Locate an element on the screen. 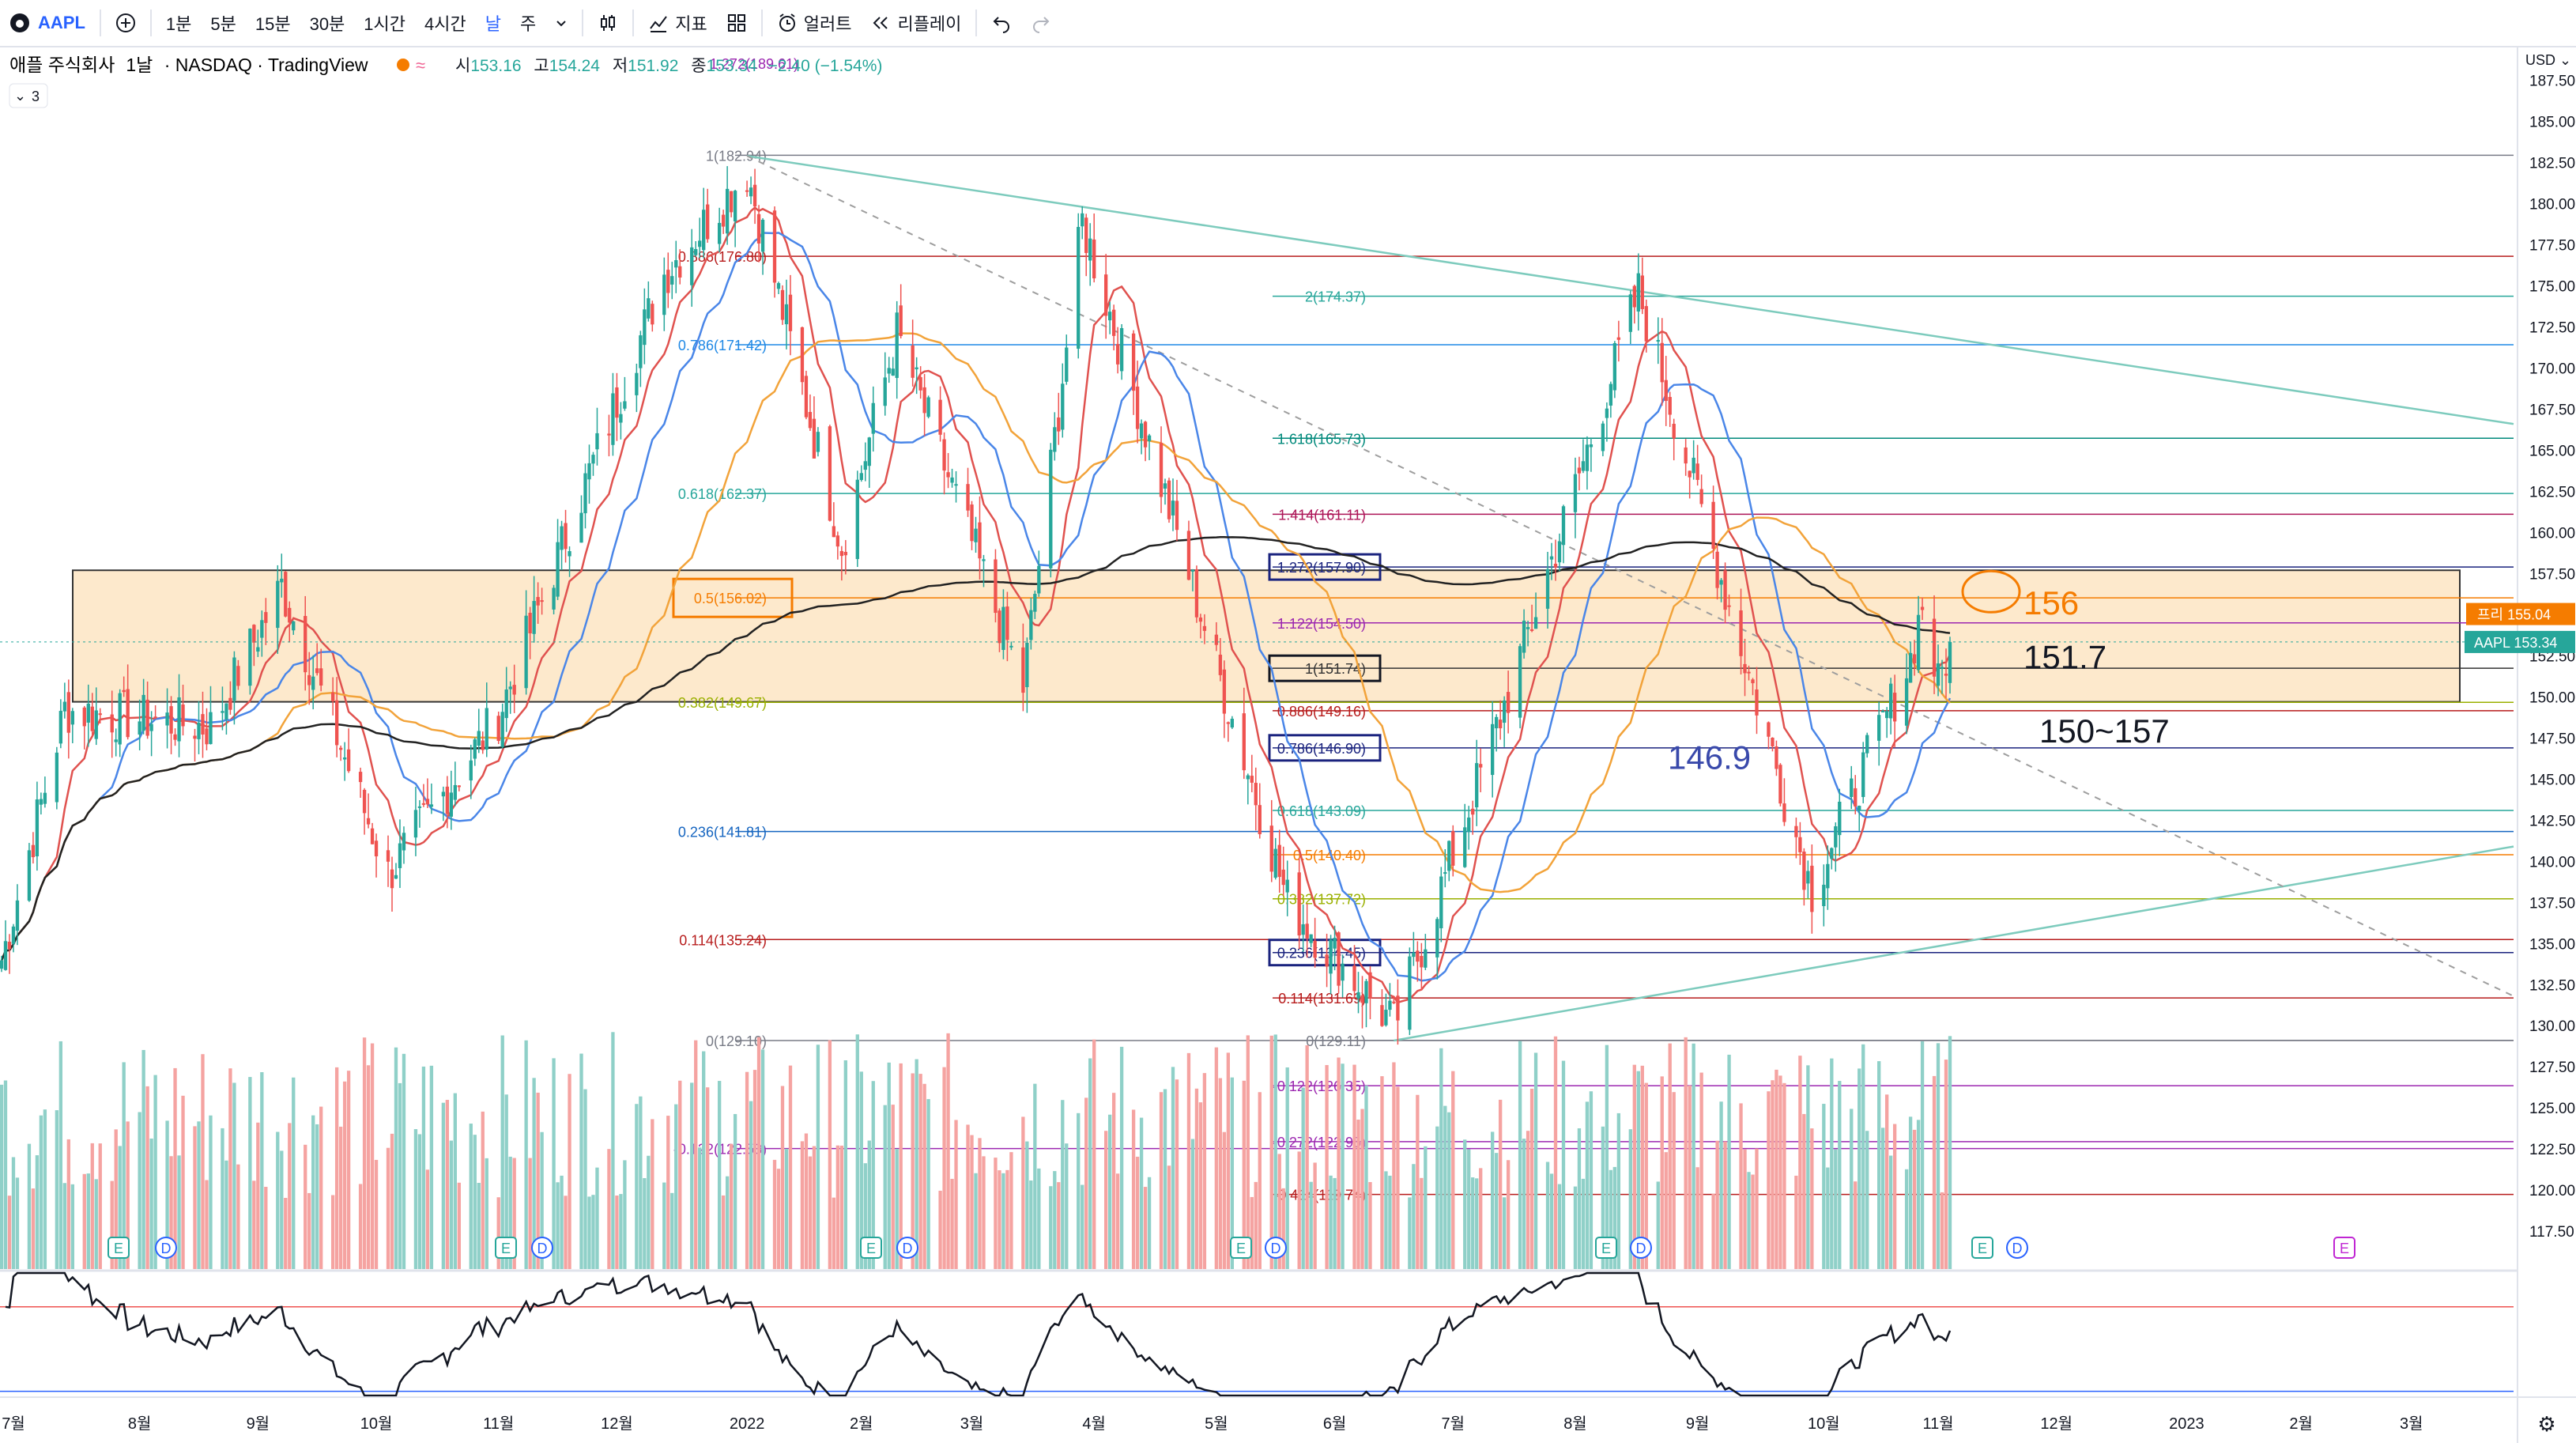 This screenshot has height=1443, width=2576. interval-15m: 15분 is located at coordinates (273, 24).